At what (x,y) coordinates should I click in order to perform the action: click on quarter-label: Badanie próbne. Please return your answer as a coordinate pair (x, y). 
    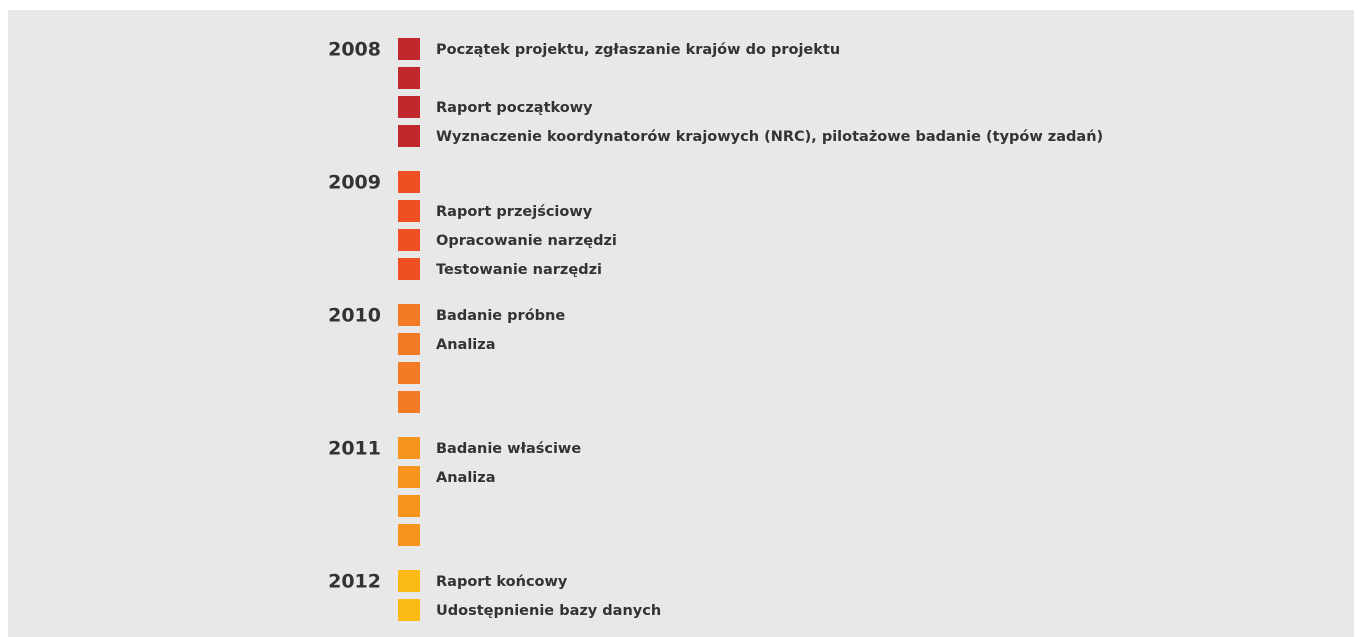
    Looking at the image, I should click on (500, 316).